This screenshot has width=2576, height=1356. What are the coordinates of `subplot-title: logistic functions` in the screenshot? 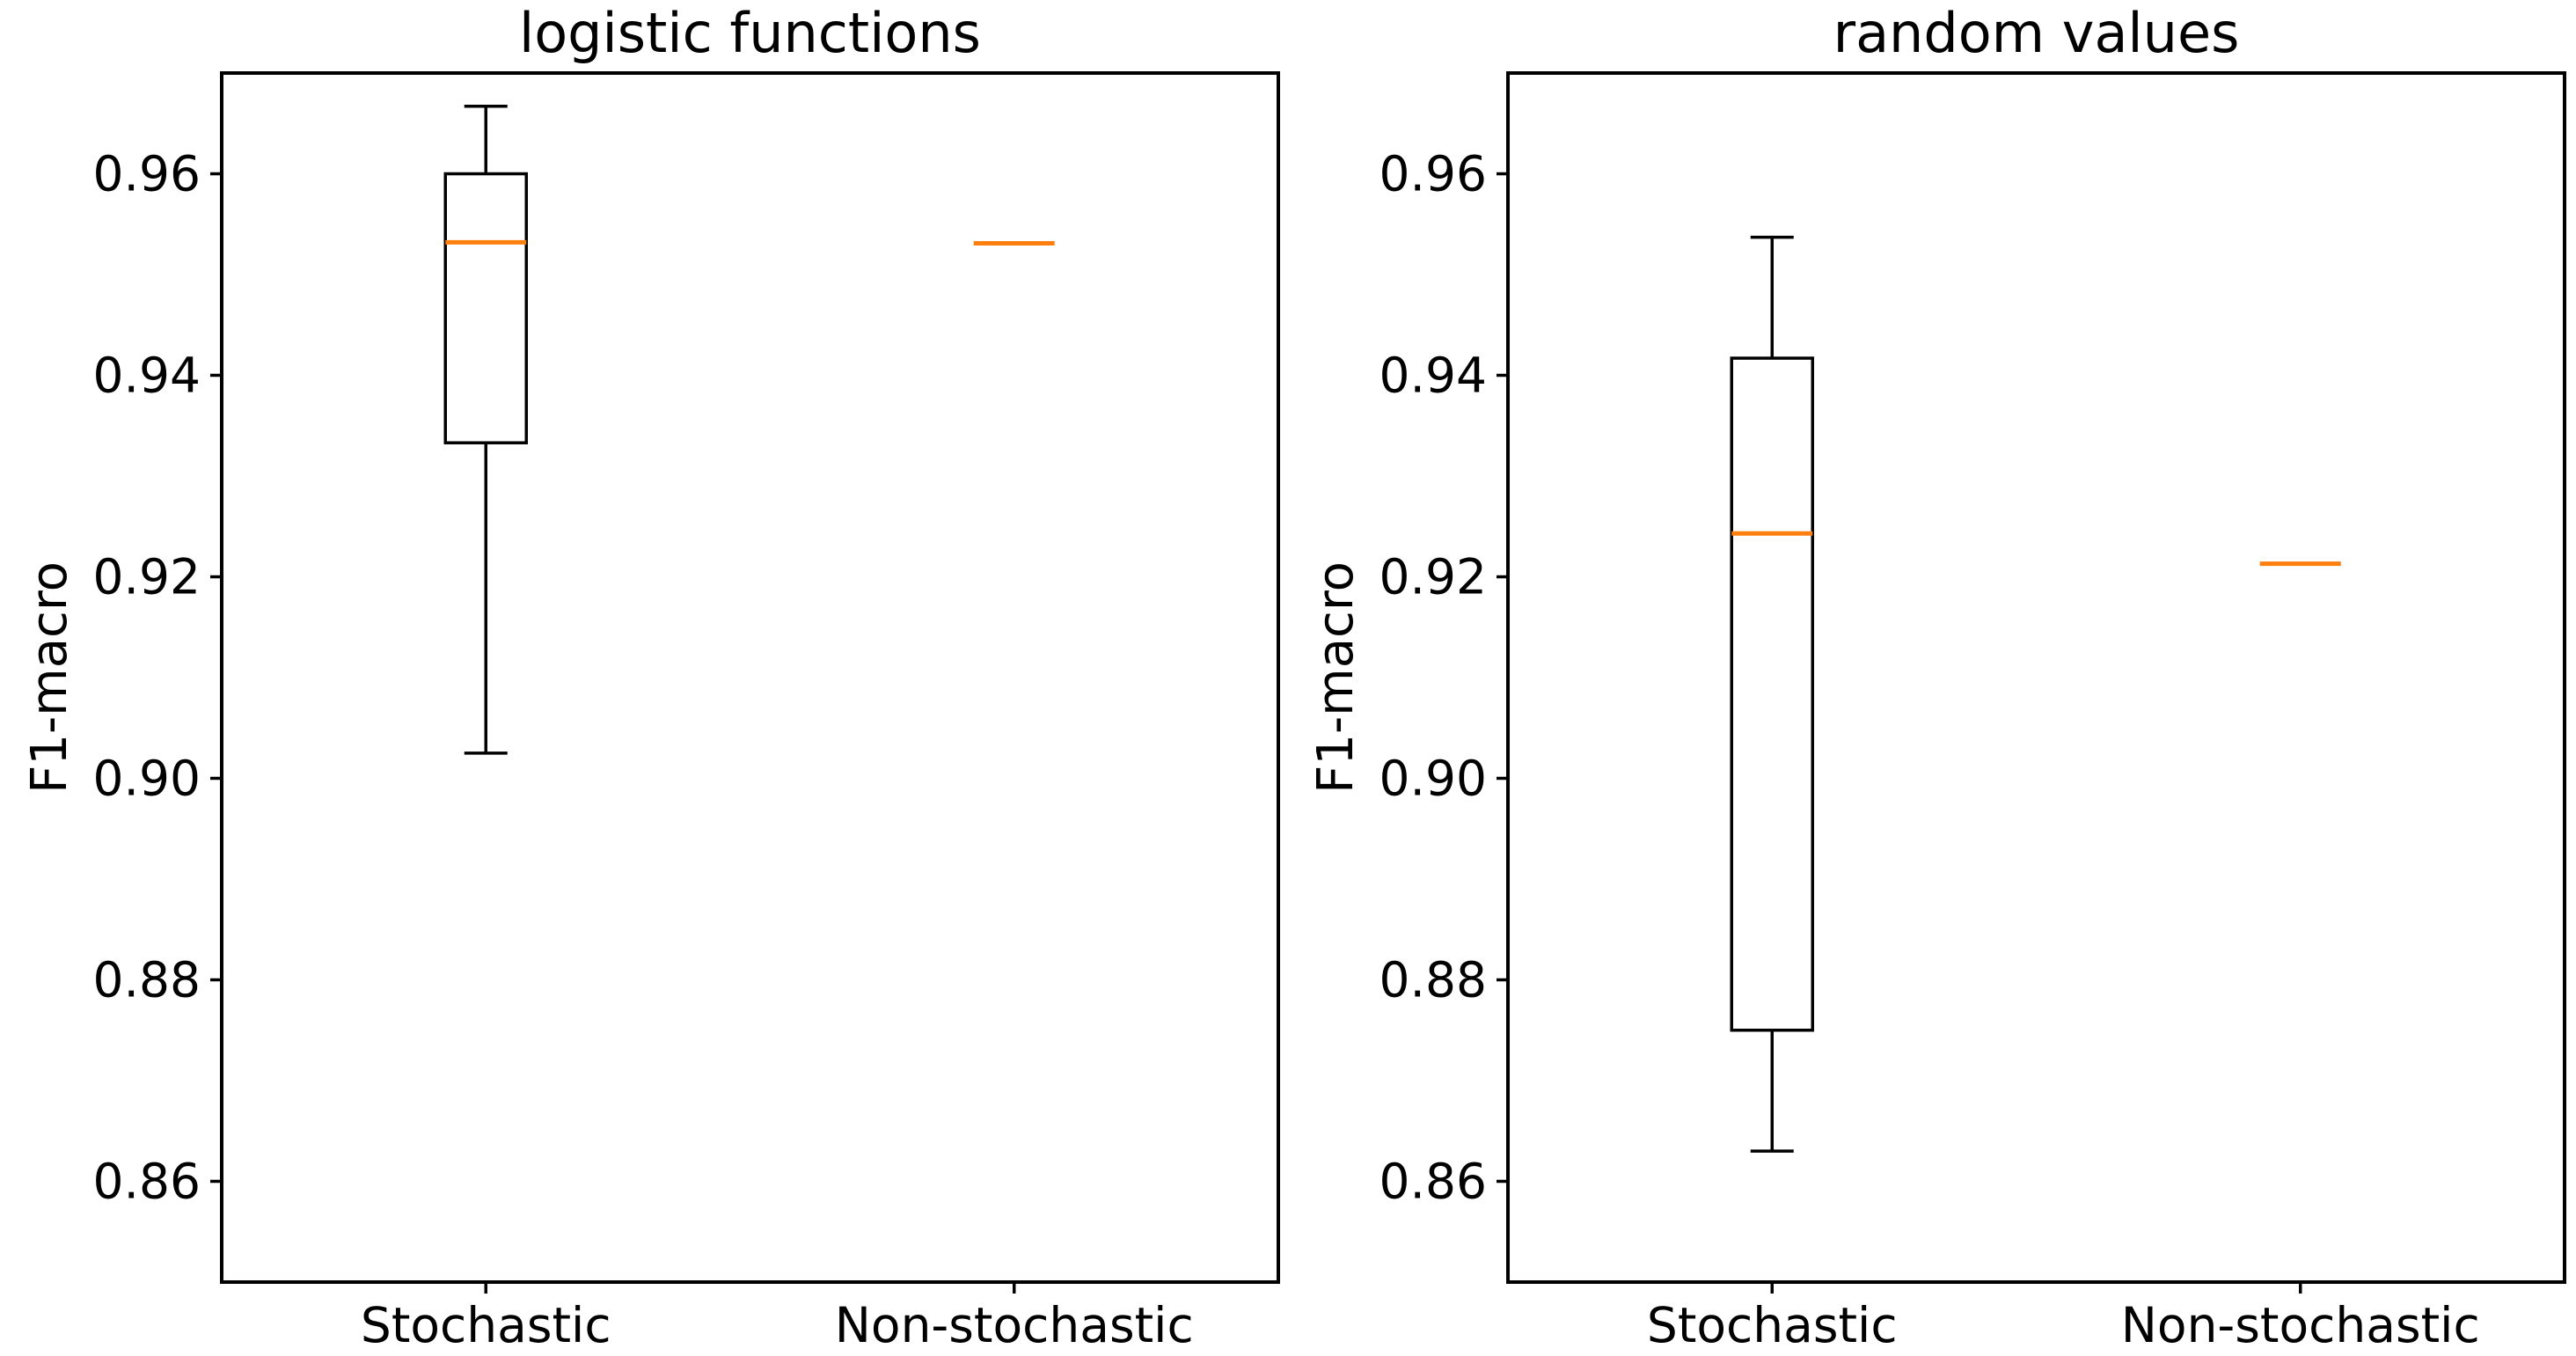 It's located at (750, 33).